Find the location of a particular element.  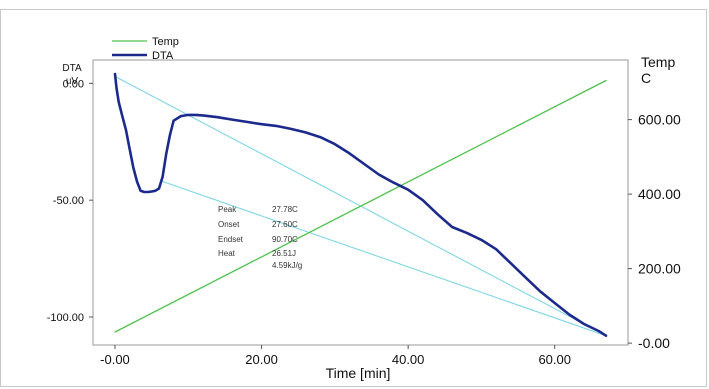

annotation-label-peak: Peak is located at coordinates (227, 209).